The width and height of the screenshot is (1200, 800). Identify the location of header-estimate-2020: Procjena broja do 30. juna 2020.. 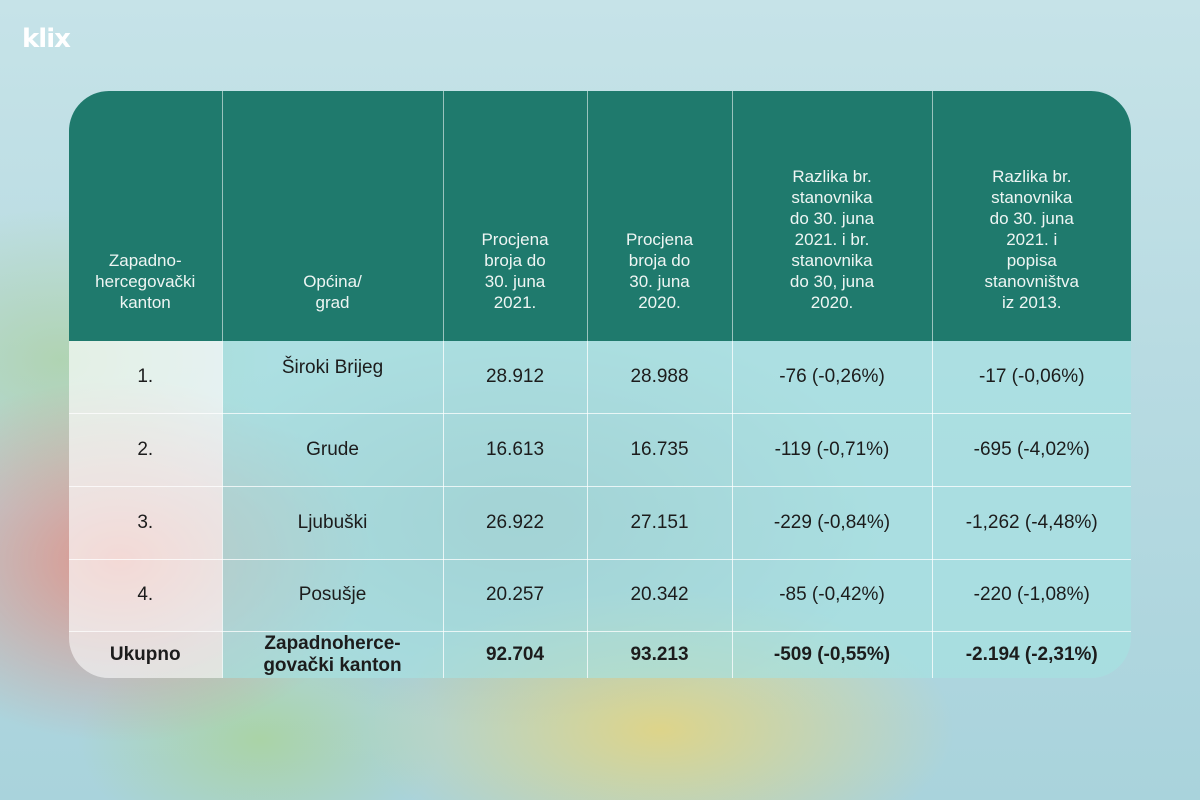
(660, 216).